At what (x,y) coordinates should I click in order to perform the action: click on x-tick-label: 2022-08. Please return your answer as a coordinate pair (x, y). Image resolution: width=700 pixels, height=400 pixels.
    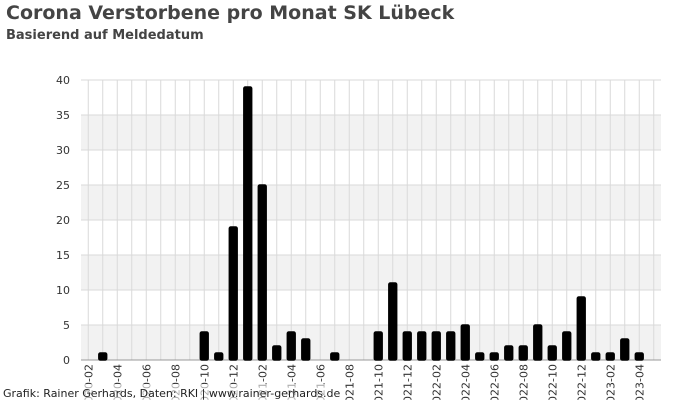
    Looking at the image, I should click on (523, 382).